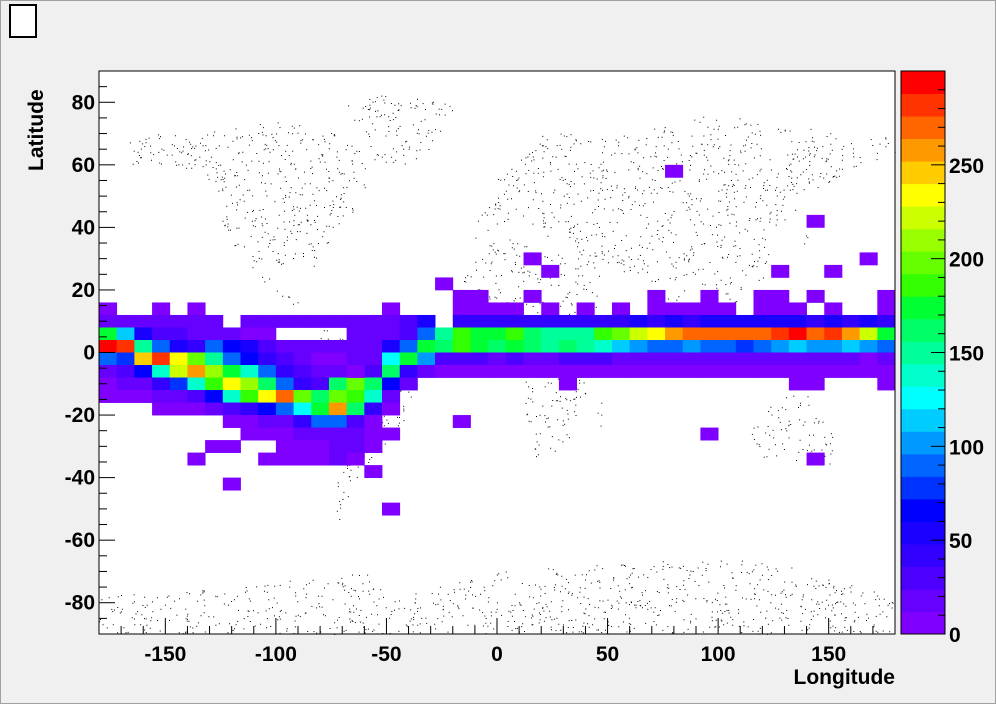  Describe the element at coordinates (942, 358) in the screenshot. I see `colorbar: 0 50 100 150 200 250` at that location.